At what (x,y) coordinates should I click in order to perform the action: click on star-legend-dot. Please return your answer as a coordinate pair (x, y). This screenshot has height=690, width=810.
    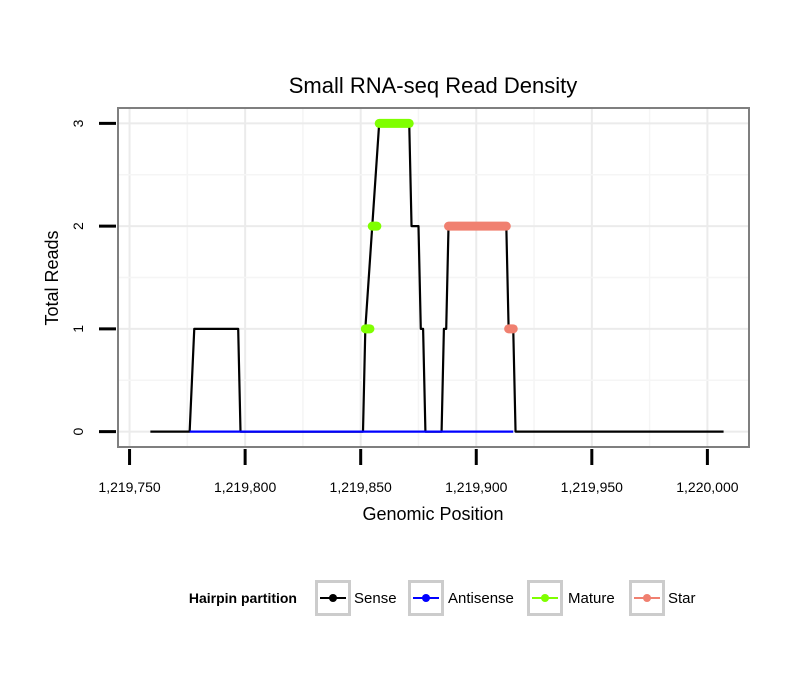
    Looking at the image, I should click on (647, 598).